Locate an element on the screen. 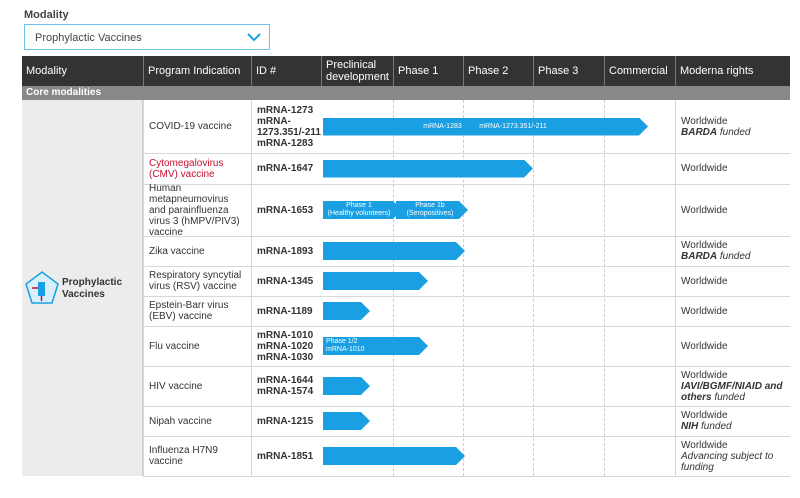 The height and width of the screenshot is (498, 800). rights: Worldwide Advancing subject to funding is located at coordinates (733, 456).